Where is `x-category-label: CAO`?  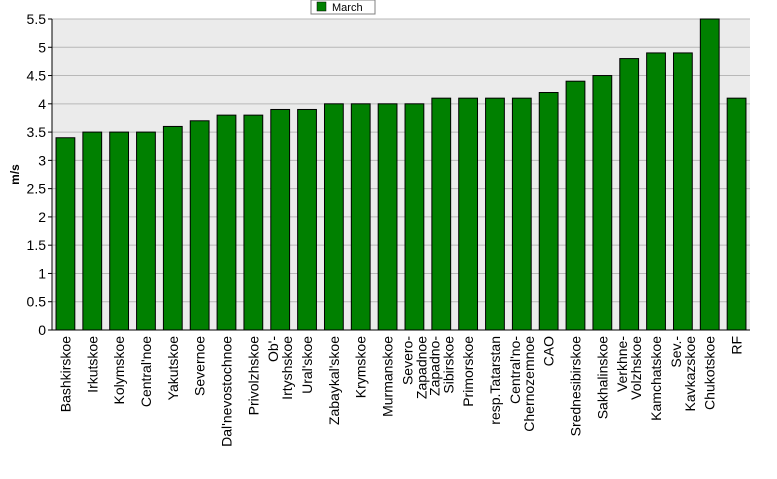 x-category-label: CAO is located at coordinates (549, 351).